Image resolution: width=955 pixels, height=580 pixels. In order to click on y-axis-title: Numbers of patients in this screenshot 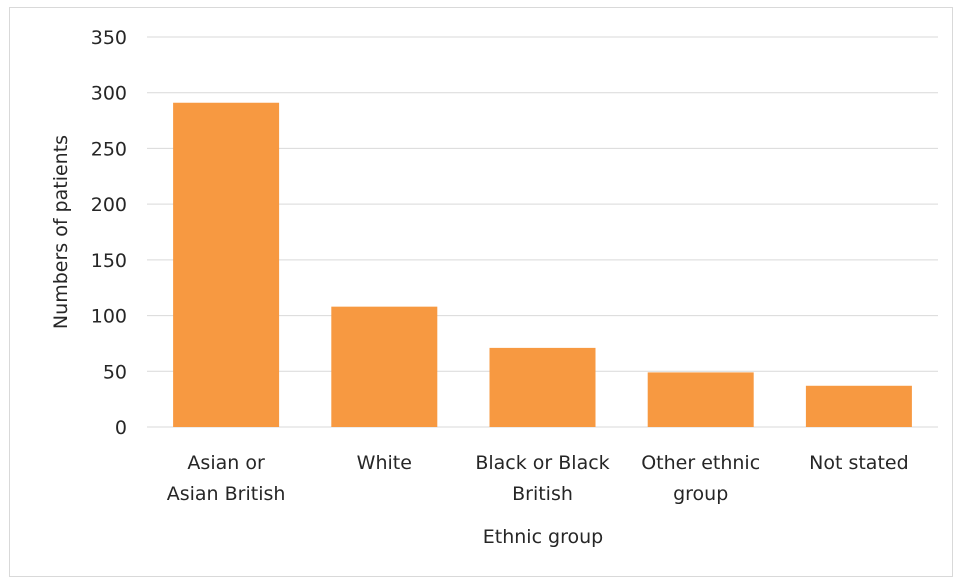, I will do `click(61, 232)`.